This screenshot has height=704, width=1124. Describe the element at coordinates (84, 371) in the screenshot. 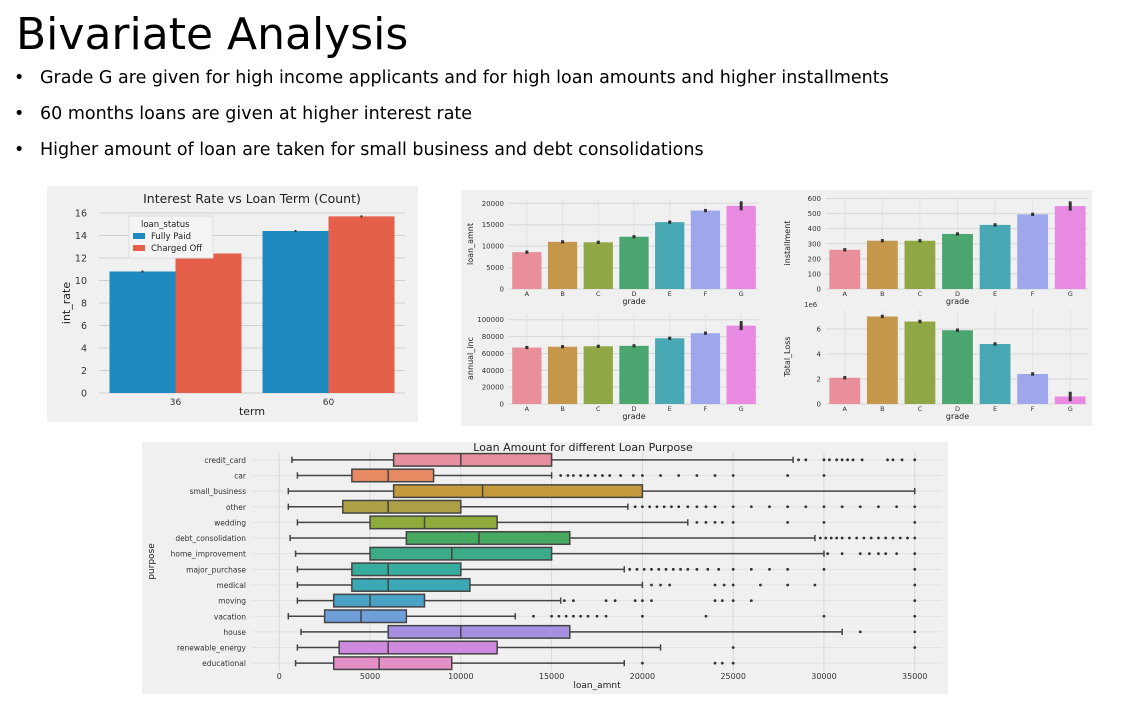

I see `y-tick-label: 2` at that location.